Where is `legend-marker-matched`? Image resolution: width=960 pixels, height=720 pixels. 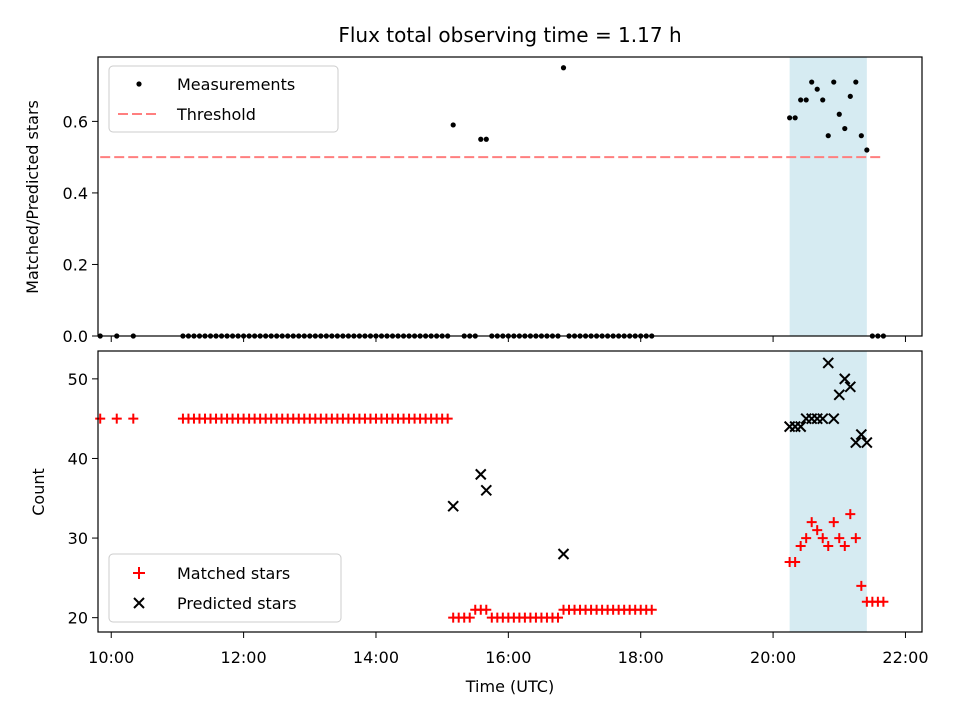 legend-marker-matched is located at coordinates (139, 573).